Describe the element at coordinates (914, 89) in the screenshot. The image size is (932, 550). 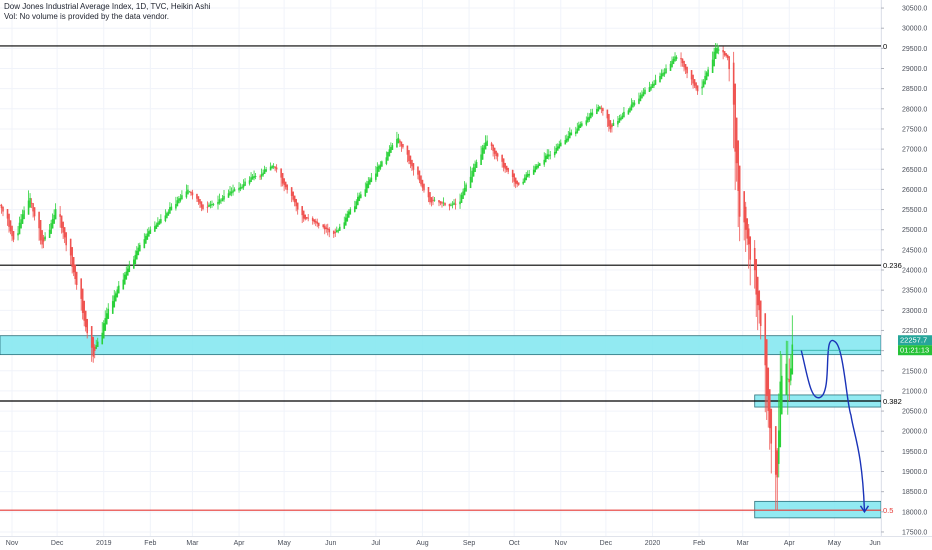
I see `y-tick-label: 28500.0` at that location.